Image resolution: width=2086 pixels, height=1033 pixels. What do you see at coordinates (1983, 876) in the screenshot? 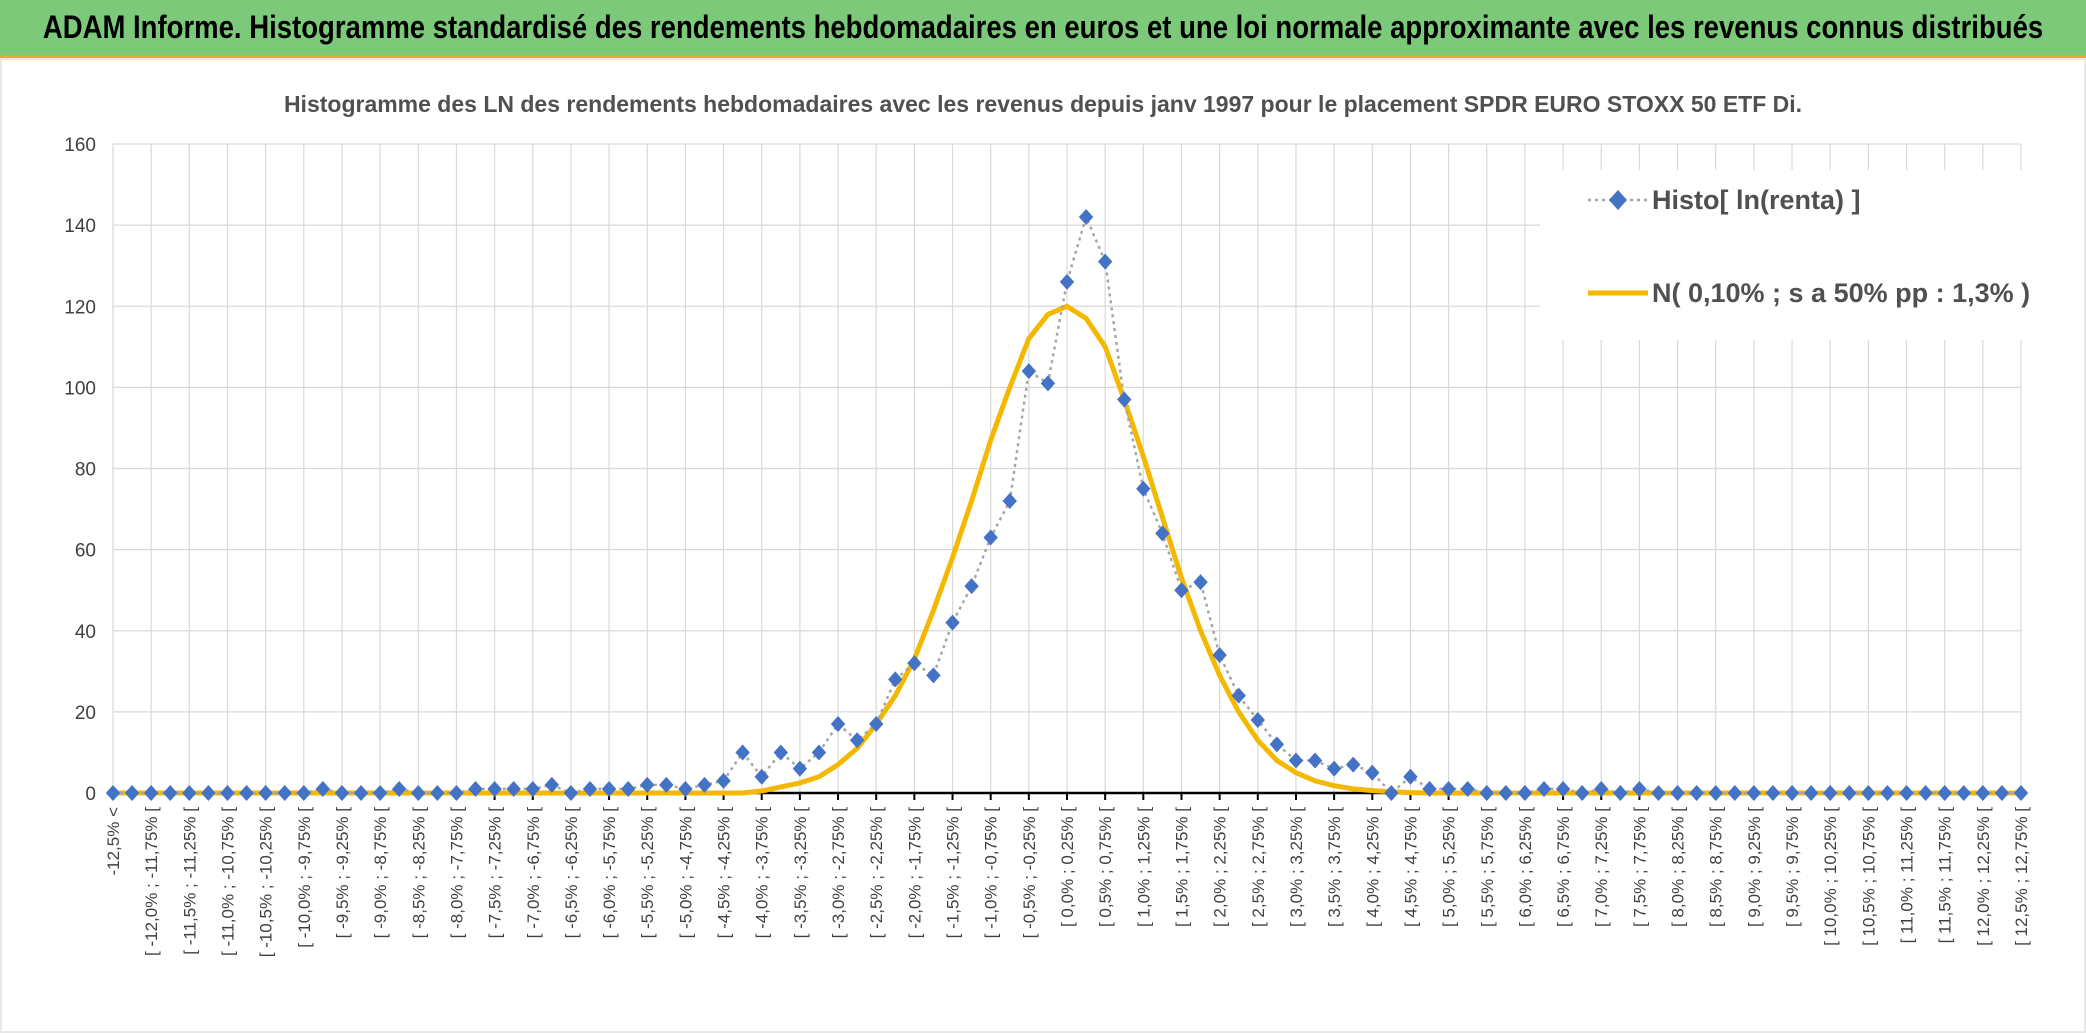
I see `x-tick-label-98: [ 12,0% ; 12,25% [` at bounding box center [1983, 876].